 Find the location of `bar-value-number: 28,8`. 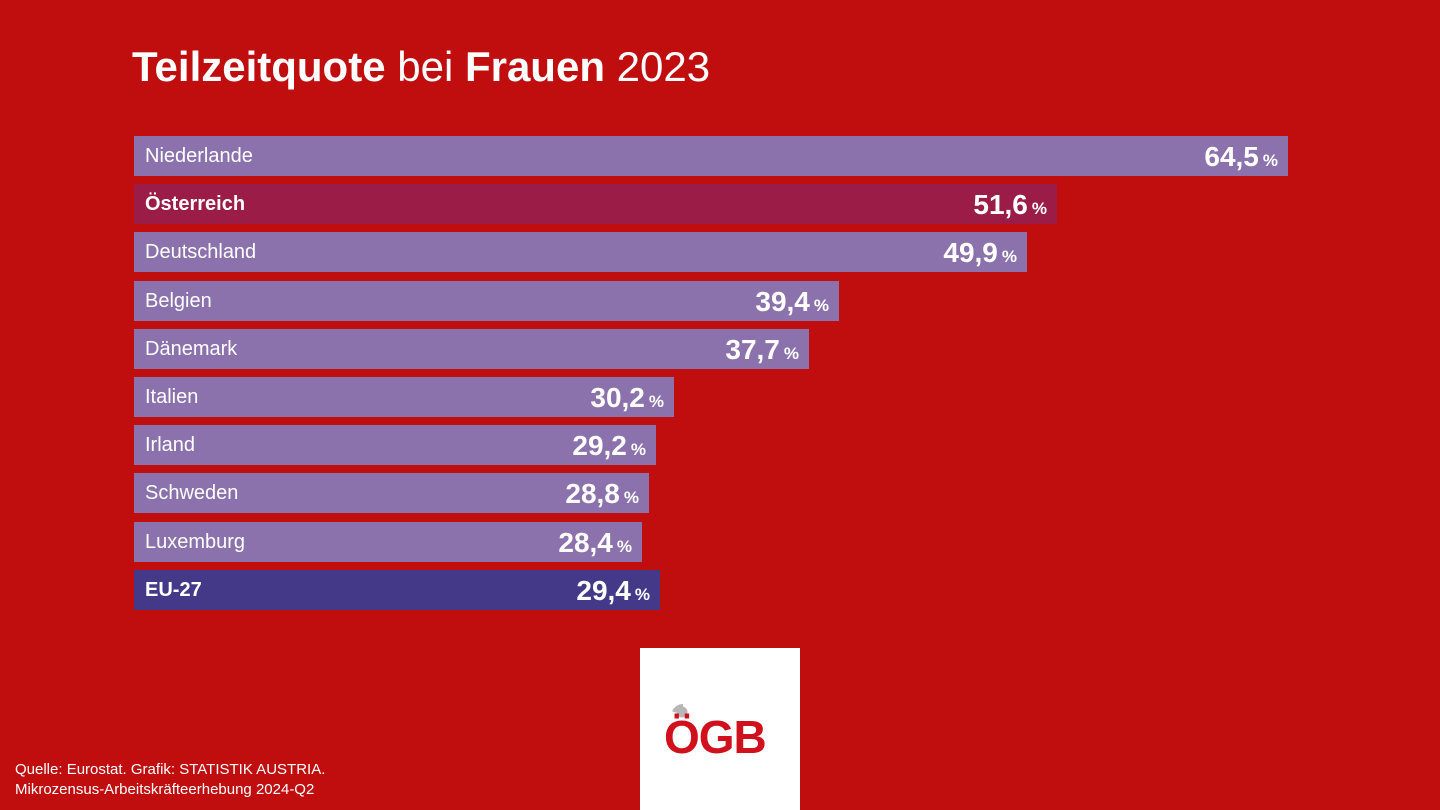

bar-value-number: 28,8 is located at coordinates (592, 493).